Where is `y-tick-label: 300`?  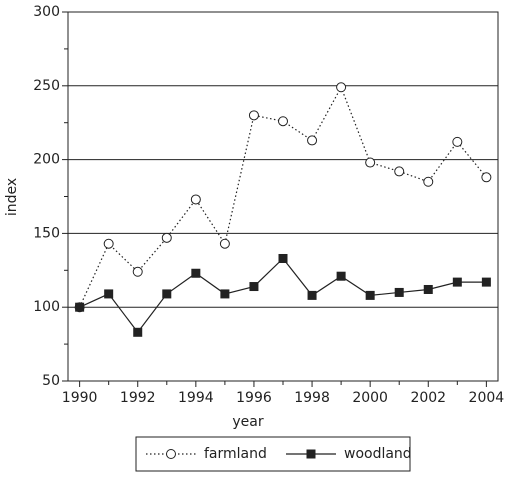 y-tick-label: 300 is located at coordinates (46, 12).